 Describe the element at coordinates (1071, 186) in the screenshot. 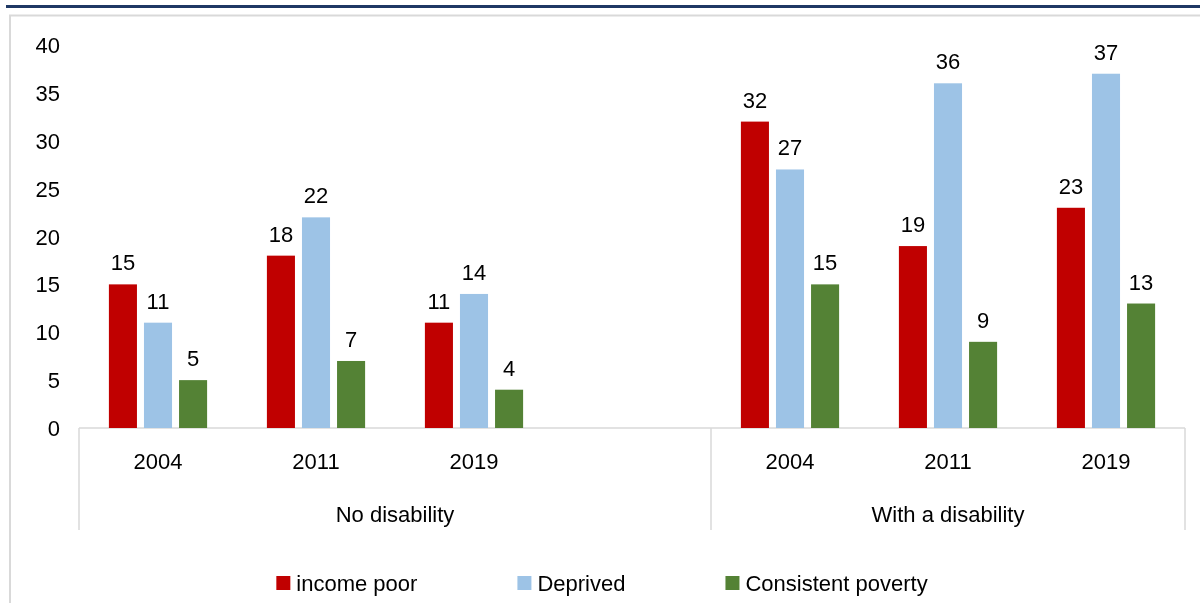

I see `data-label: 23` at that location.